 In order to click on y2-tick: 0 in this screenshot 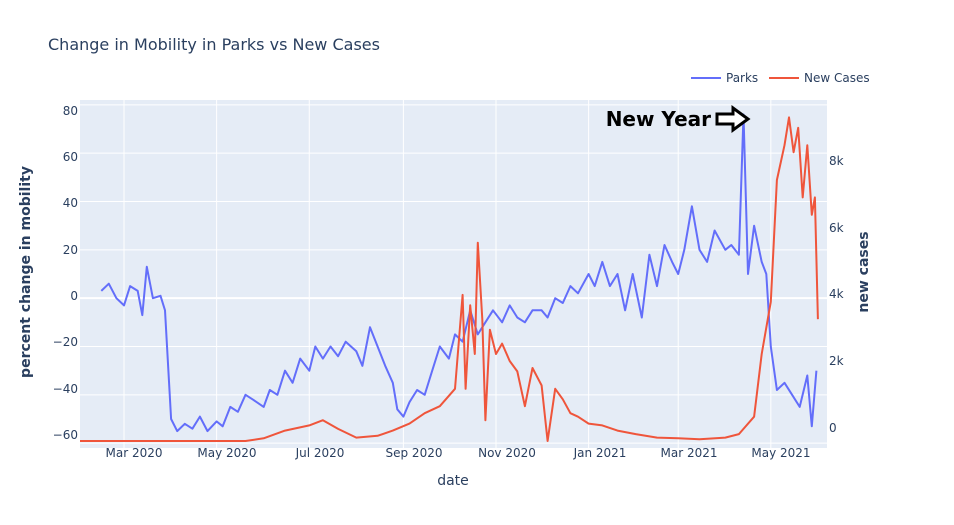, I will do `click(833, 428)`.